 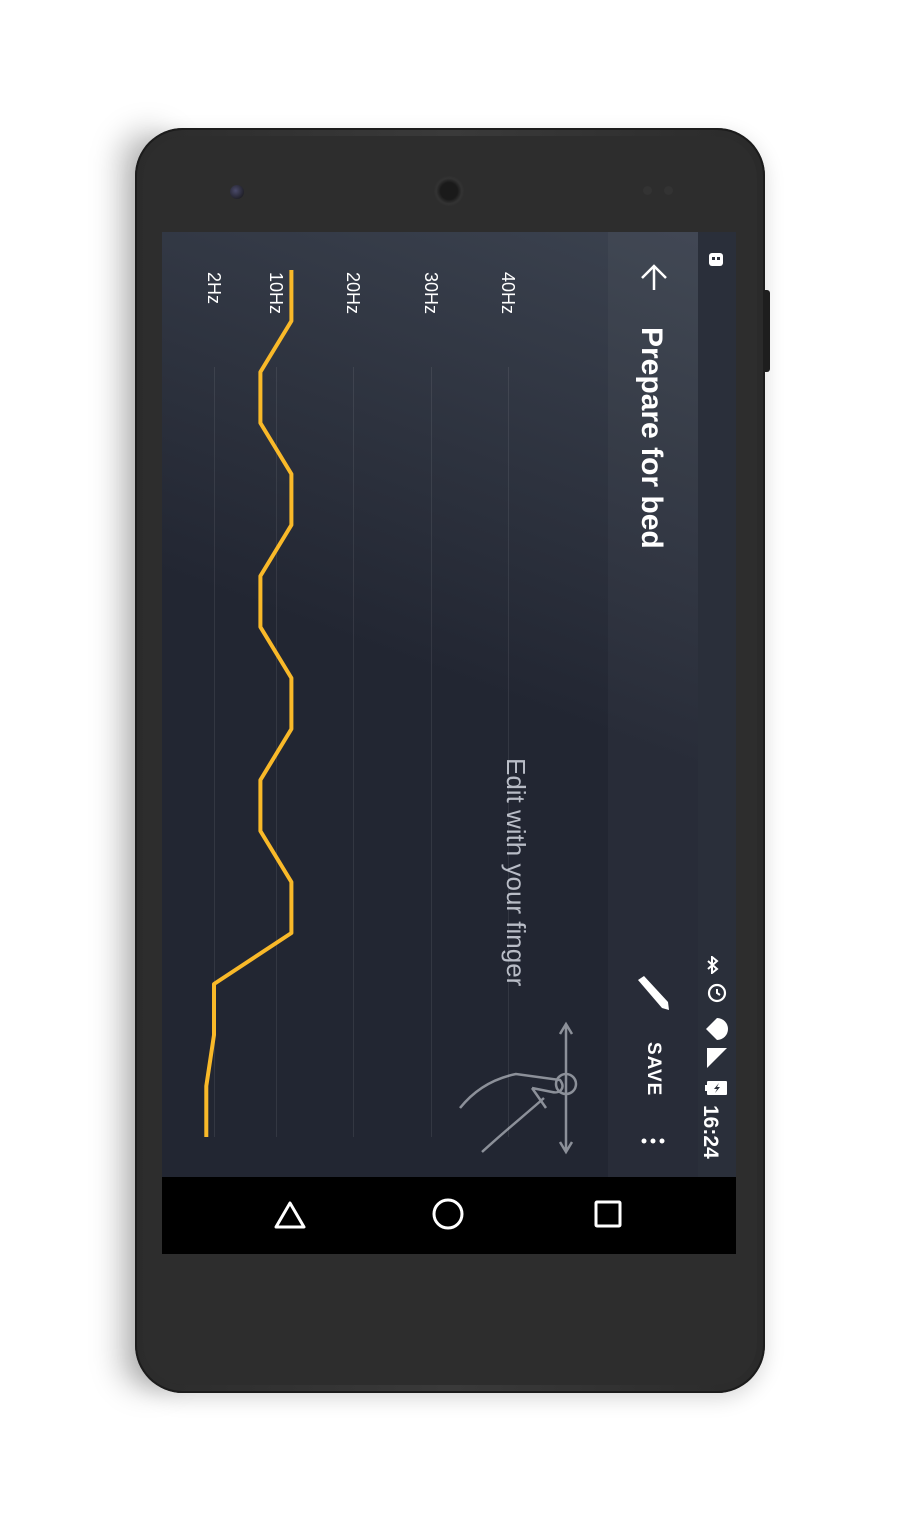 What do you see at coordinates (668, 190) in the screenshot?
I see `light-sensor` at bounding box center [668, 190].